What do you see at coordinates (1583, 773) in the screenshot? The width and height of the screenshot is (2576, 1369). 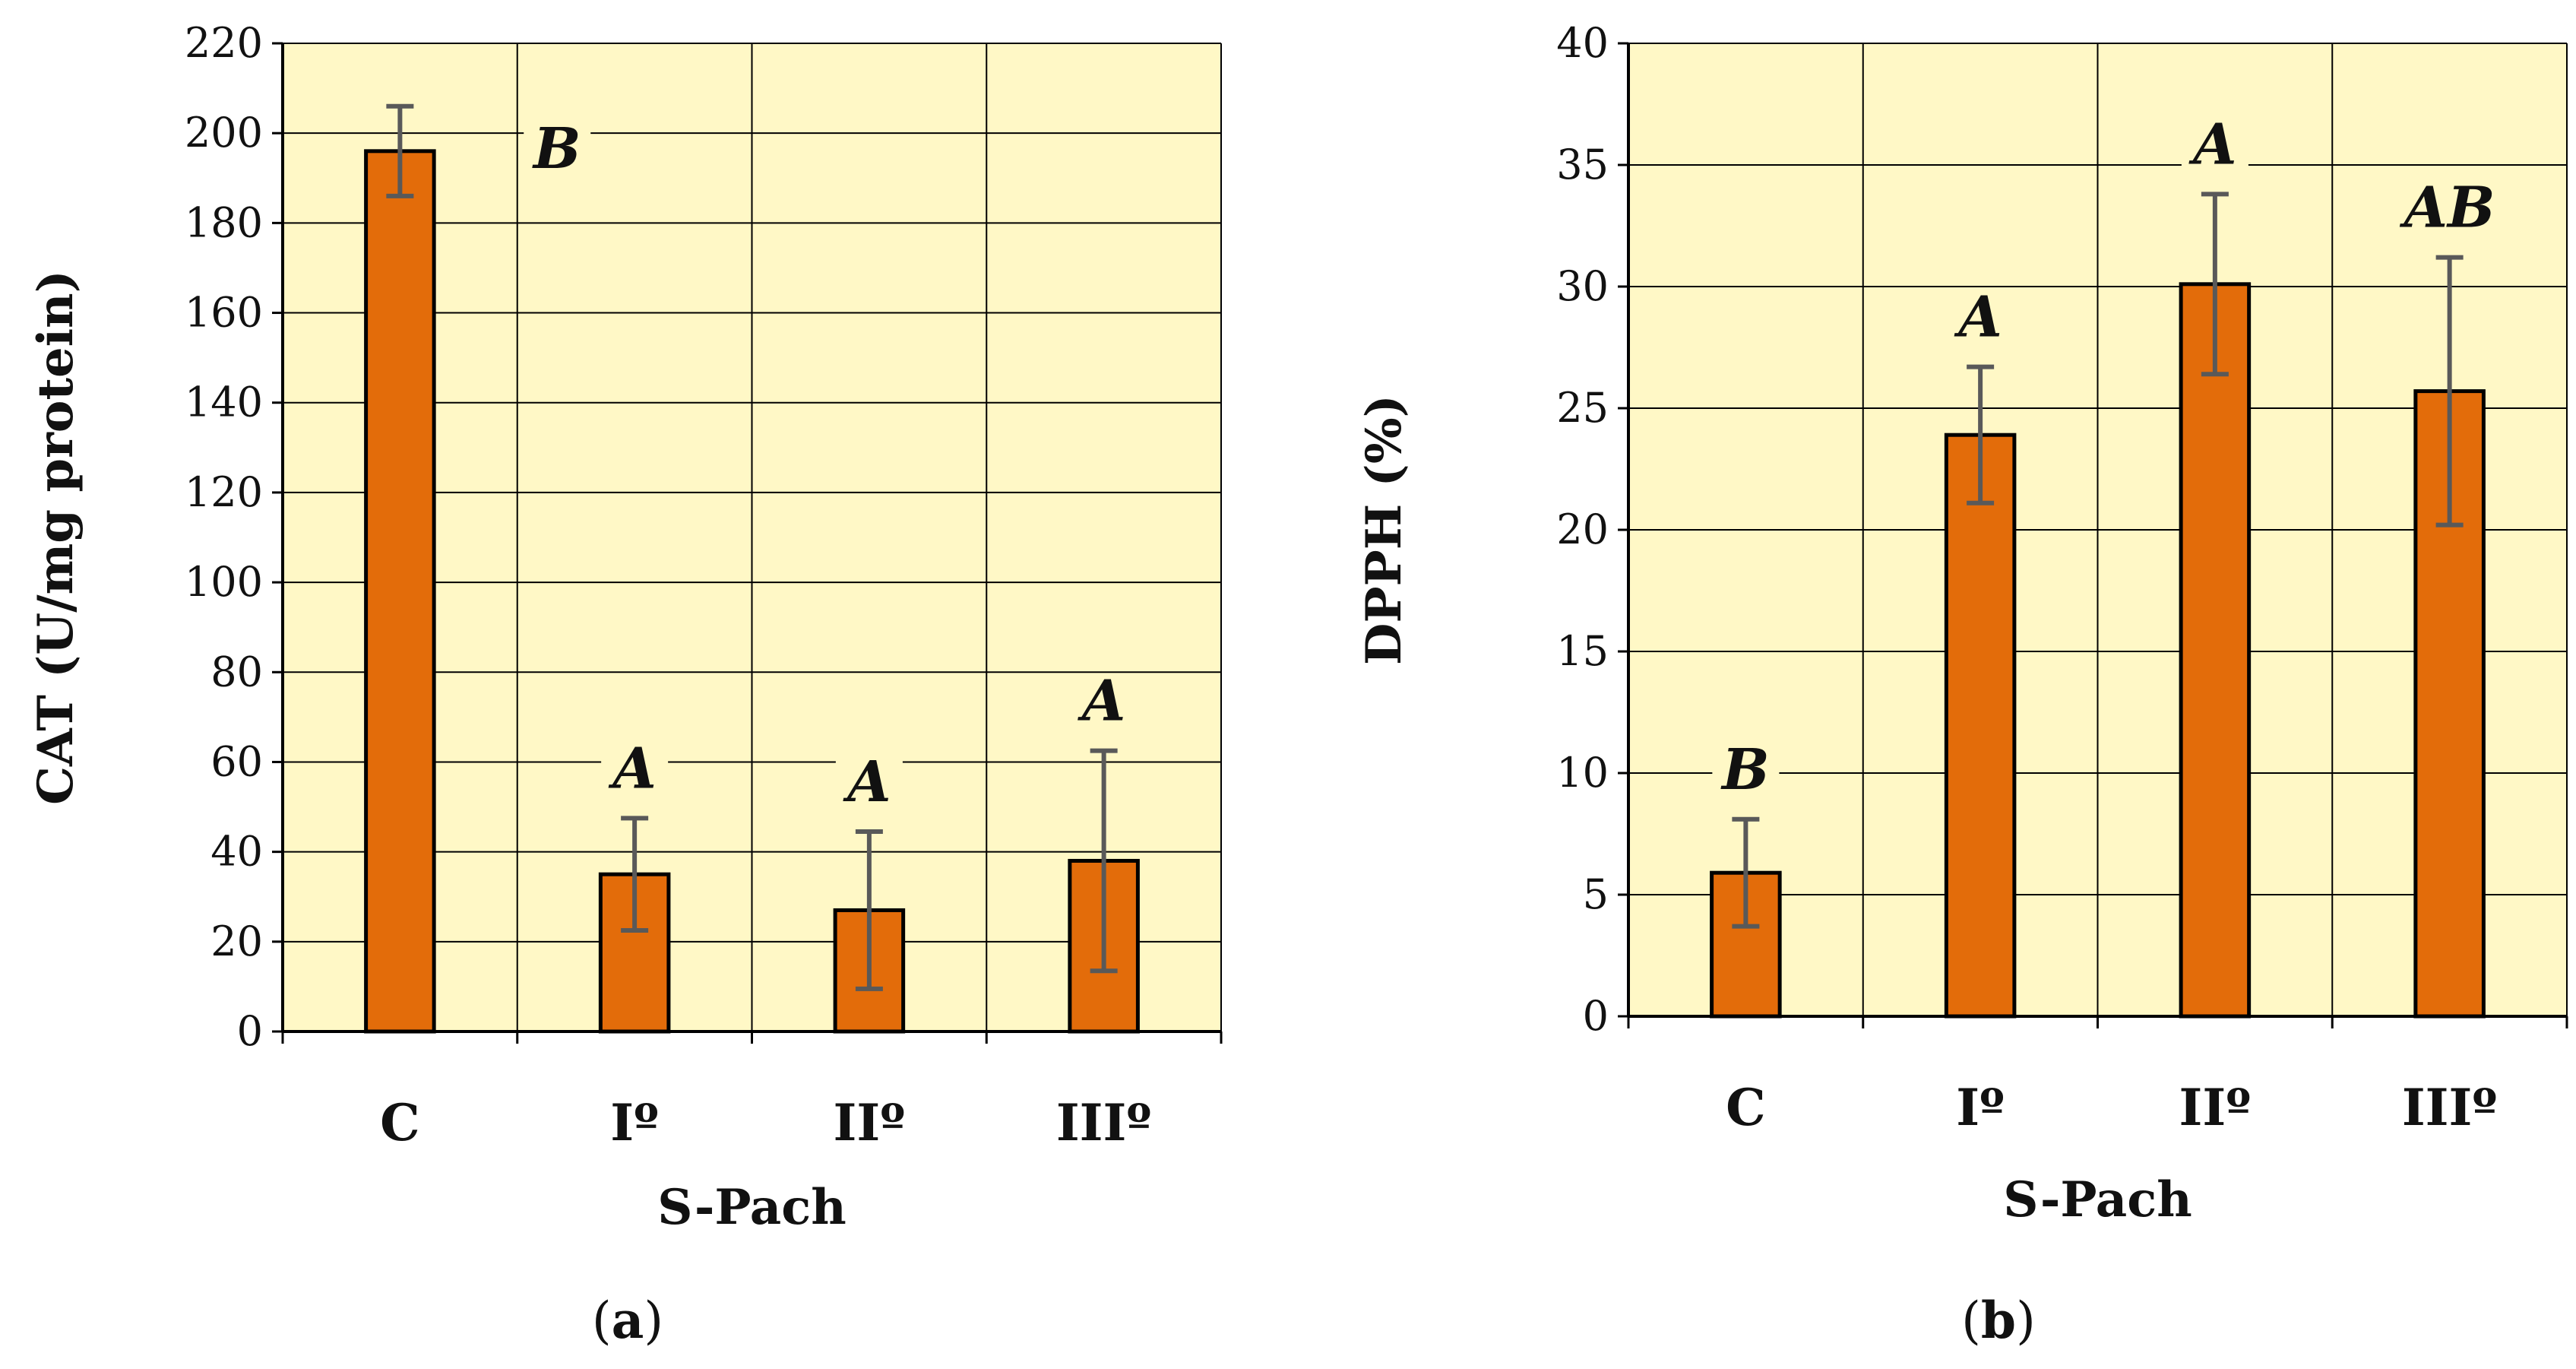 I see `y-tick-label: 10` at bounding box center [1583, 773].